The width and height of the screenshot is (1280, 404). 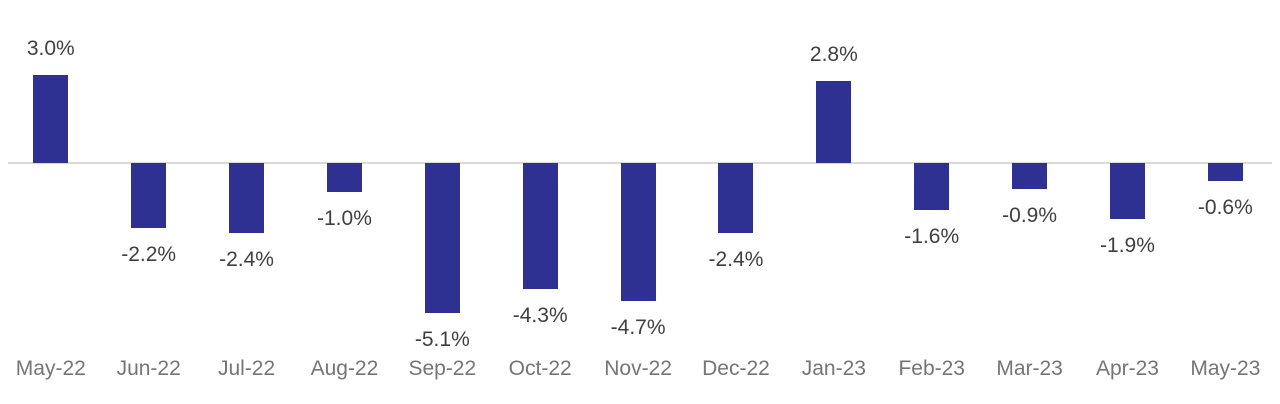 I want to click on x-axis-label-Jun-22: Jun-22, so click(x=148, y=368).